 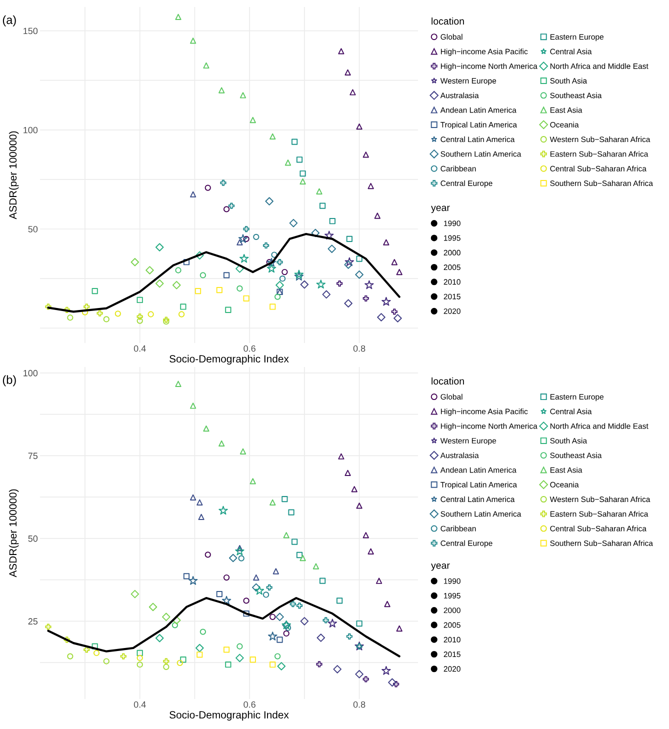 What do you see at coordinates (33, 456) in the screenshot?
I see `y-tick-label: 75` at bounding box center [33, 456].